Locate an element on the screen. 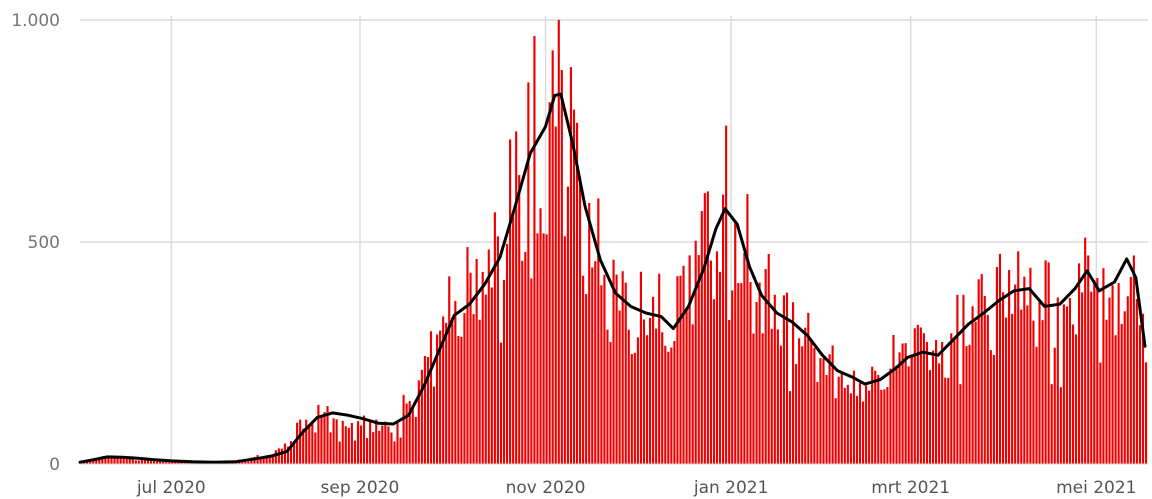  x-tick-label: sep 2020 is located at coordinates (360, 488).